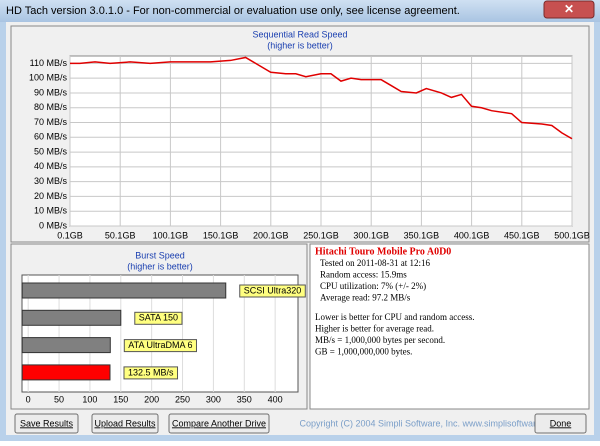 The height and width of the screenshot is (446, 600). Describe the element at coordinates (383, 251) in the screenshot. I see `drive-name: Hitachi Touro Mobile Pro A0D0` at that location.